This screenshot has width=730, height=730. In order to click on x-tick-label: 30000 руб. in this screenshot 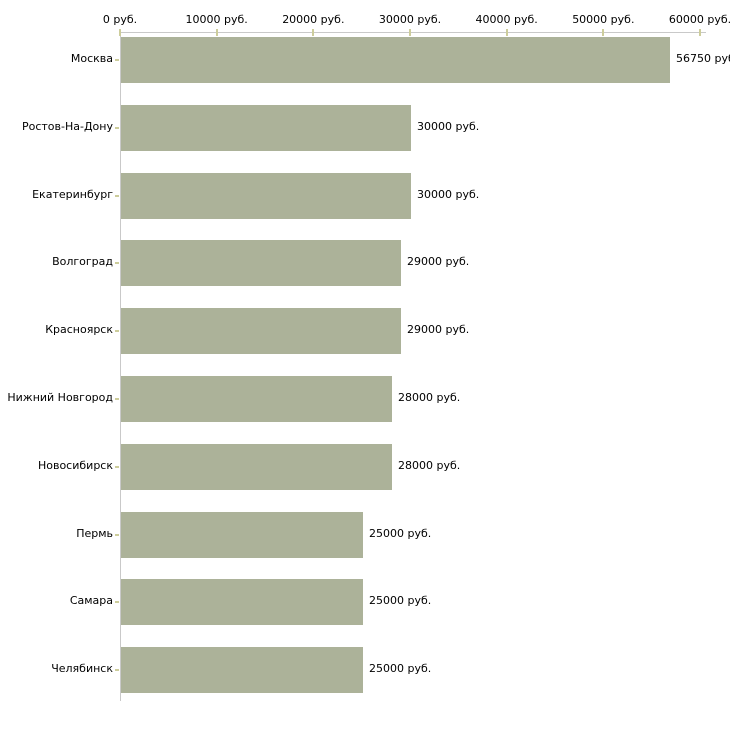, I will do `click(410, 19)`.